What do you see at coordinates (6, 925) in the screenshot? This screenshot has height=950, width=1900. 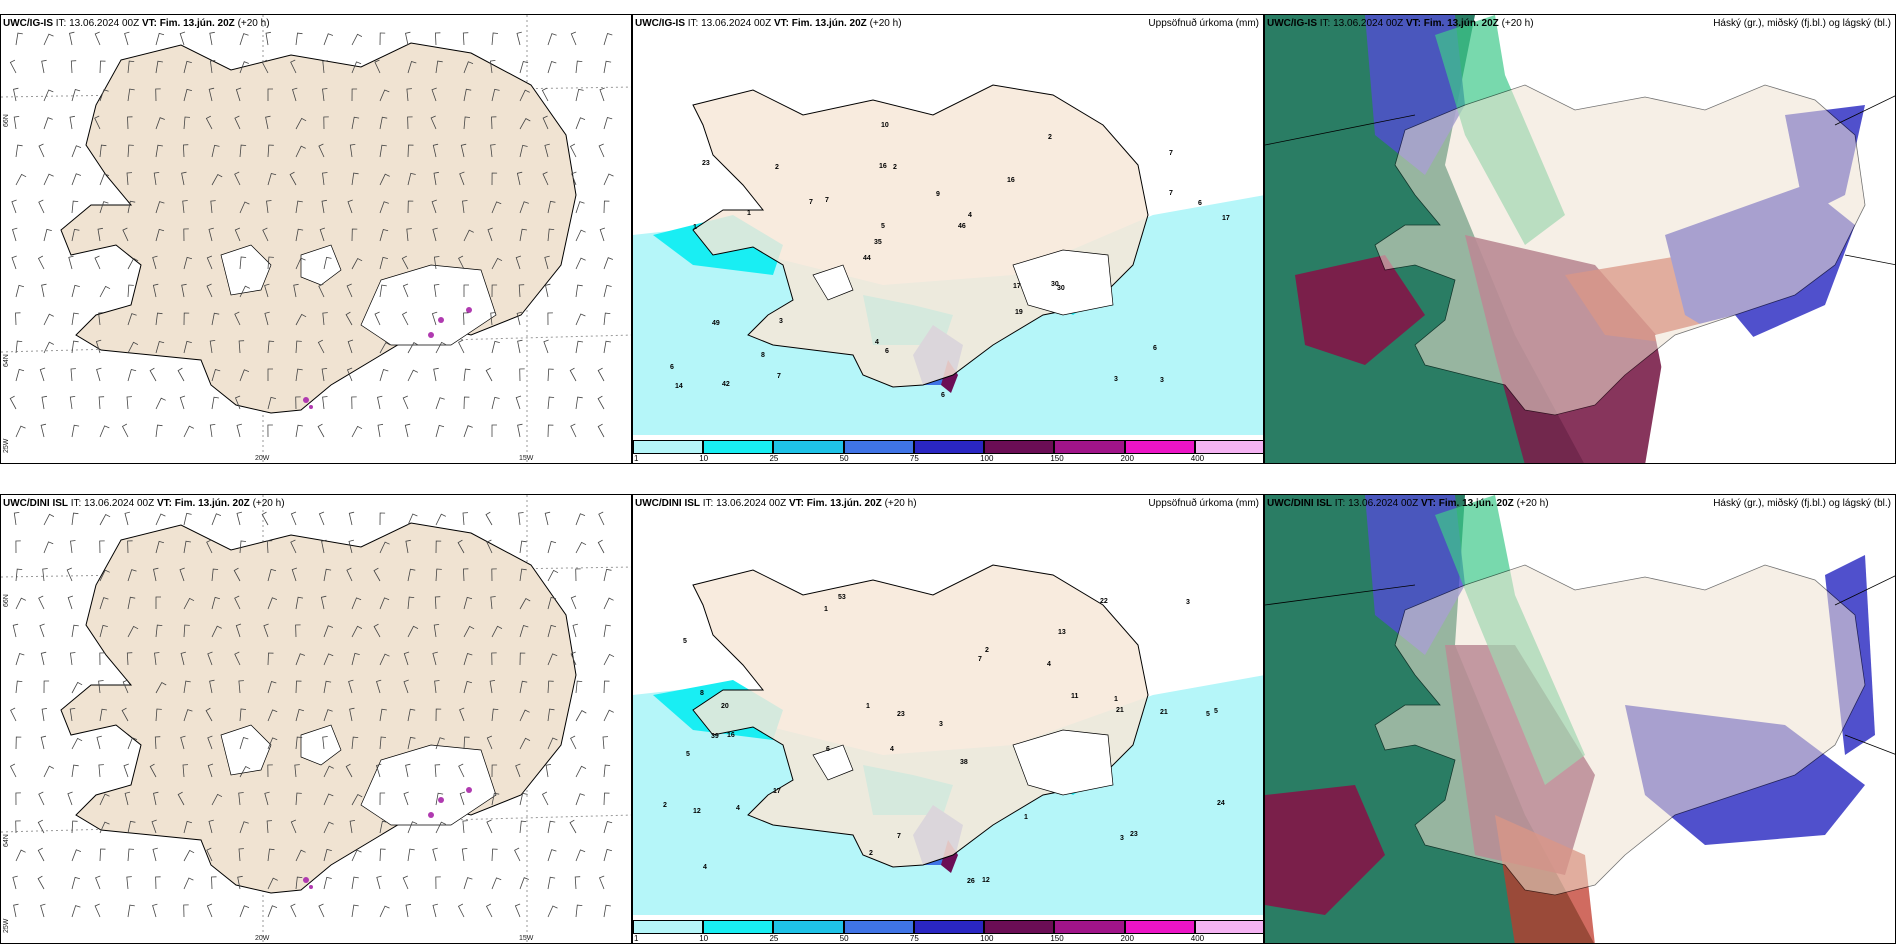 I see `lat-label-25w: 25W` at bounding box center [6, 925].